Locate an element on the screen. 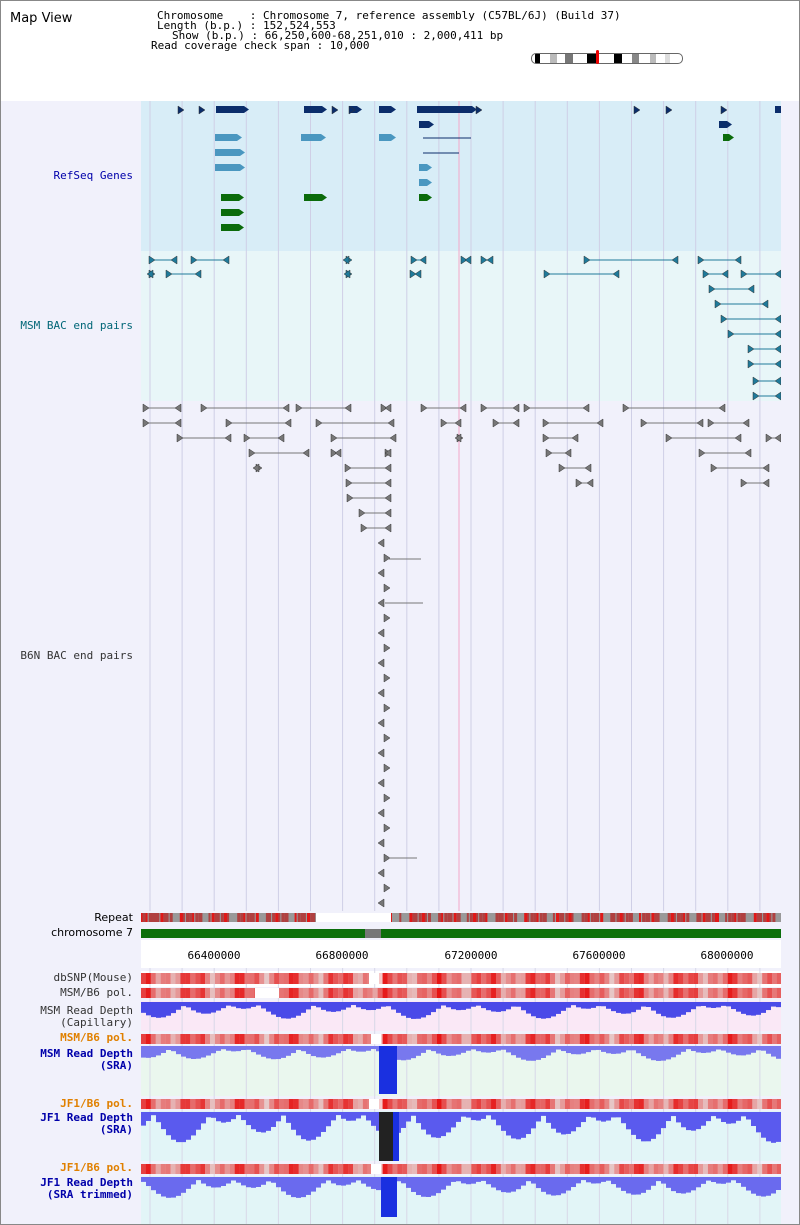 The image size is (800, 1225). msm-bac-track-label: MSM BAC end pairs is located at coordinates (76, 325).